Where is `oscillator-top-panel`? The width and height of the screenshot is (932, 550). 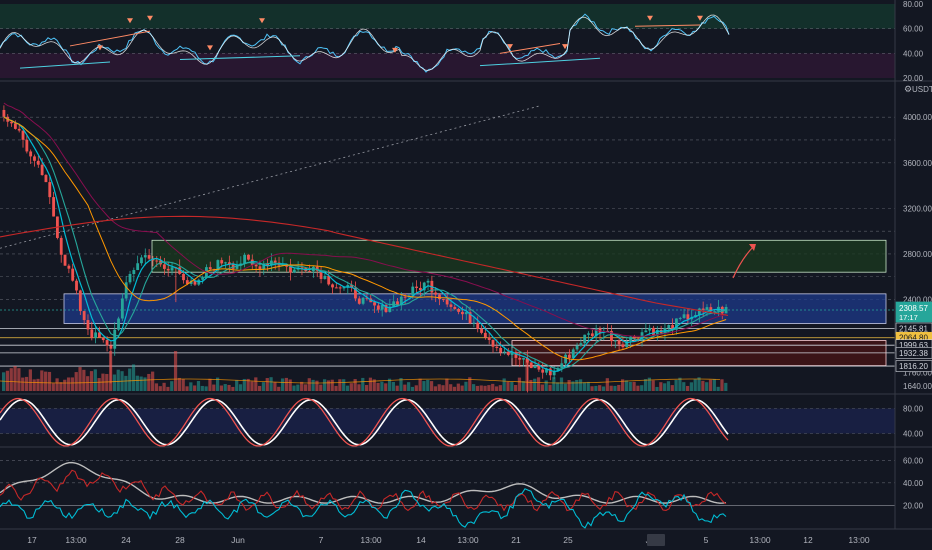 oscillator-top-panel is located at coordinates (447, 41).